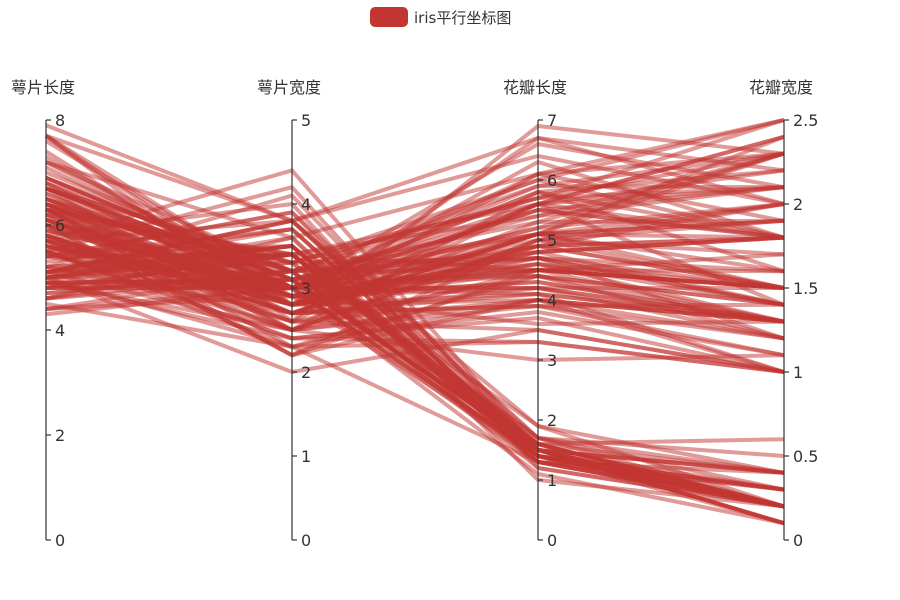 The height and width of the screenshot is (600, 900). I want to click on legend: iris平行坐标图, so click(440, 17).